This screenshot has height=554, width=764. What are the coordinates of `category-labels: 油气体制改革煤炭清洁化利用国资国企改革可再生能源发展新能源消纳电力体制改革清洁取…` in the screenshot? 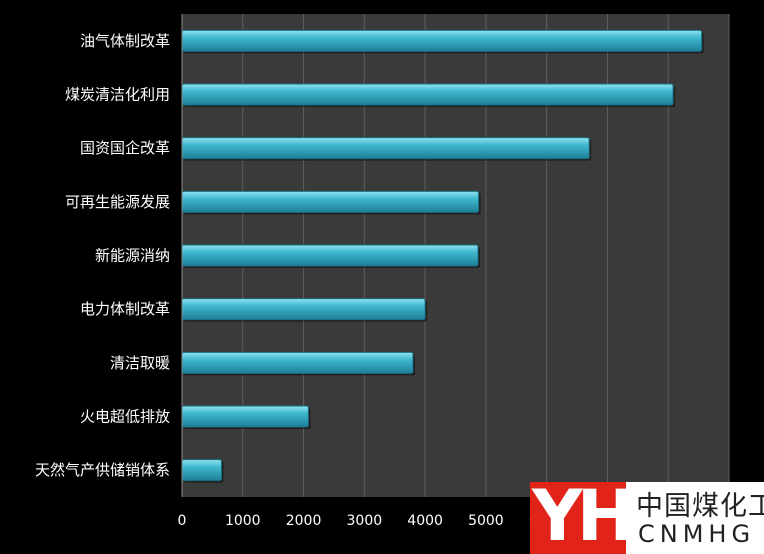 It's located at (102, 255).